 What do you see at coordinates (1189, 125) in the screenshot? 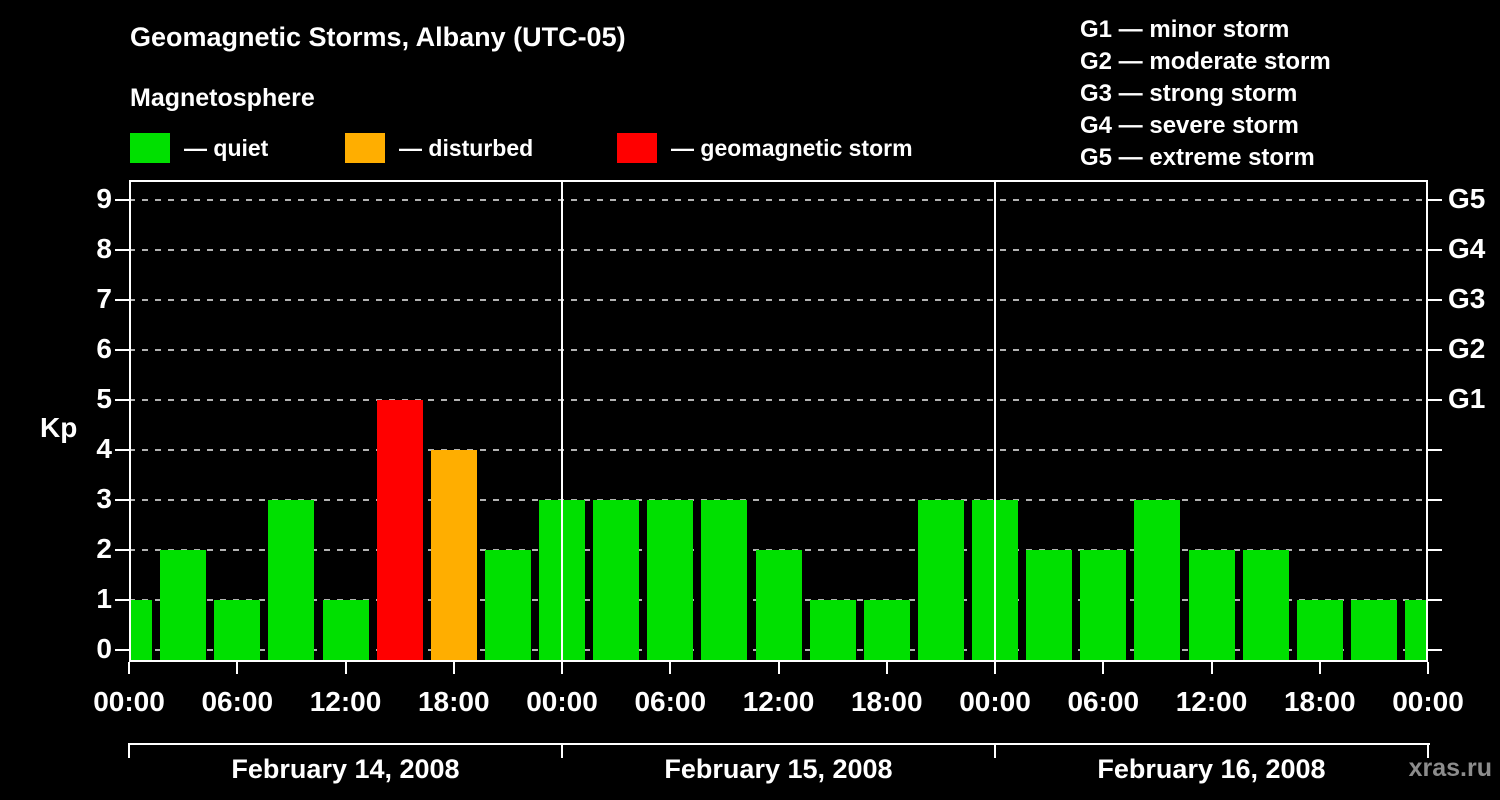
I see `storm-scale-g4: G4 — severe storm` at bounding box center [1189, 125].